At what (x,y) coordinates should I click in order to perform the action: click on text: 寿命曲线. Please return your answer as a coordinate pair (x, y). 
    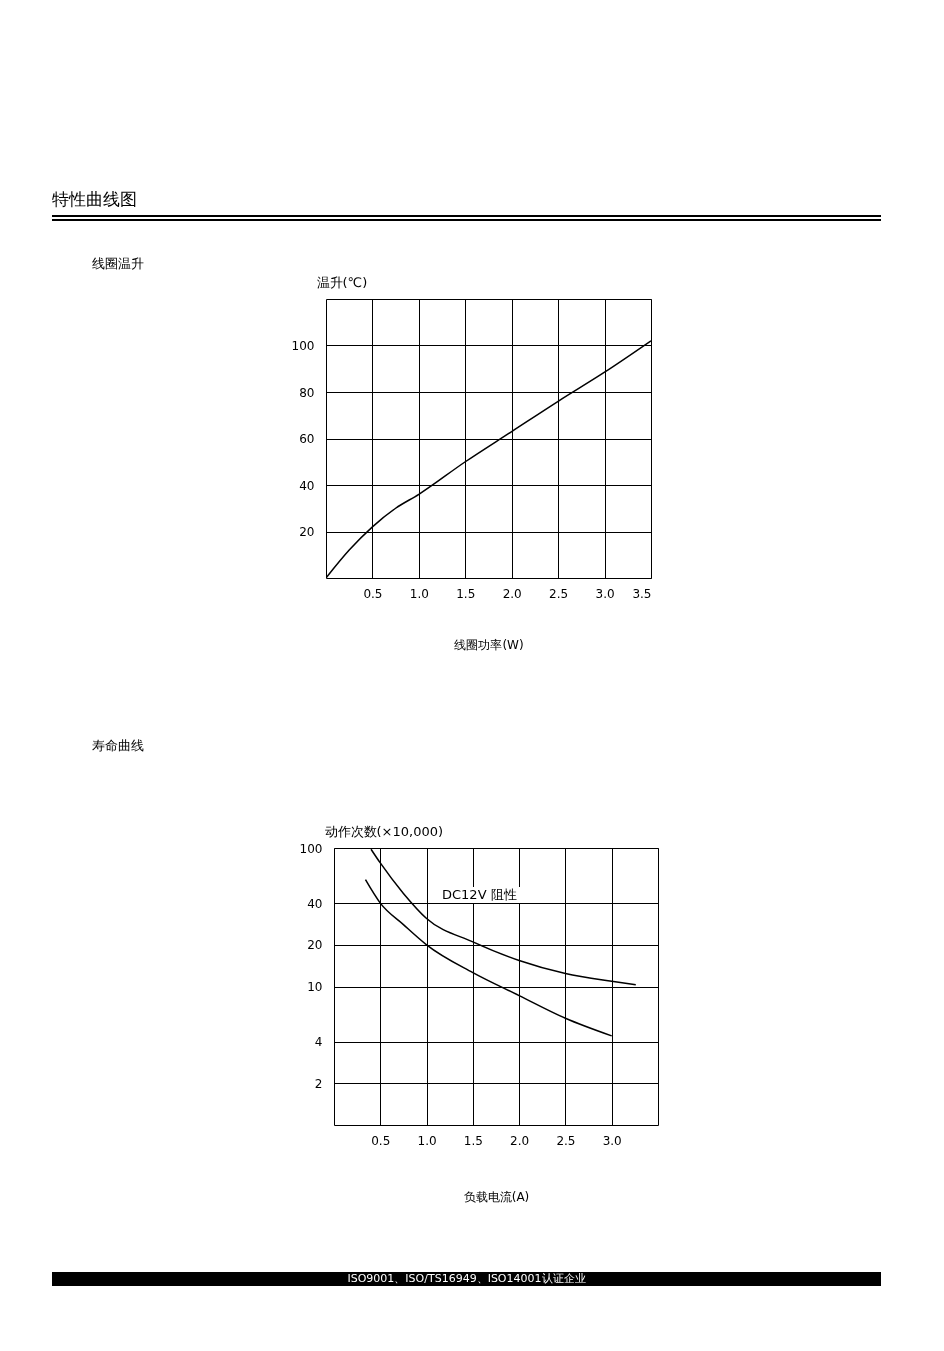
    Looking at the image, I should click on (118, 746).